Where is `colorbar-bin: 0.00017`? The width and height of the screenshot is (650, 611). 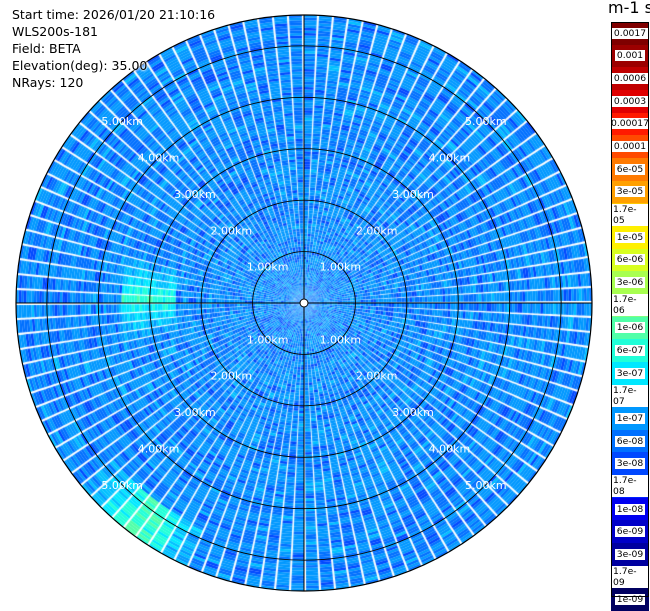 colorbar-bin: 0.00017 is located at coordinates (629, 124).